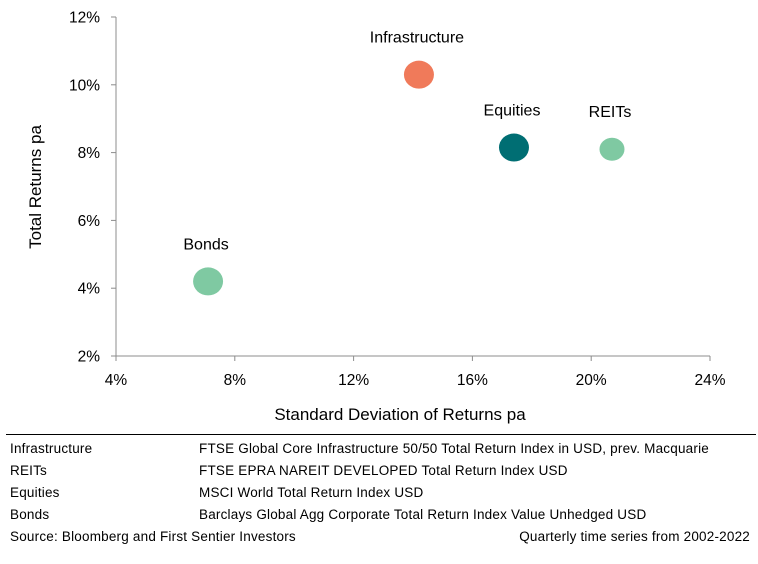 The image size is (758, 564). I want to click on note-label-equities: Equities, so click(35, 492).